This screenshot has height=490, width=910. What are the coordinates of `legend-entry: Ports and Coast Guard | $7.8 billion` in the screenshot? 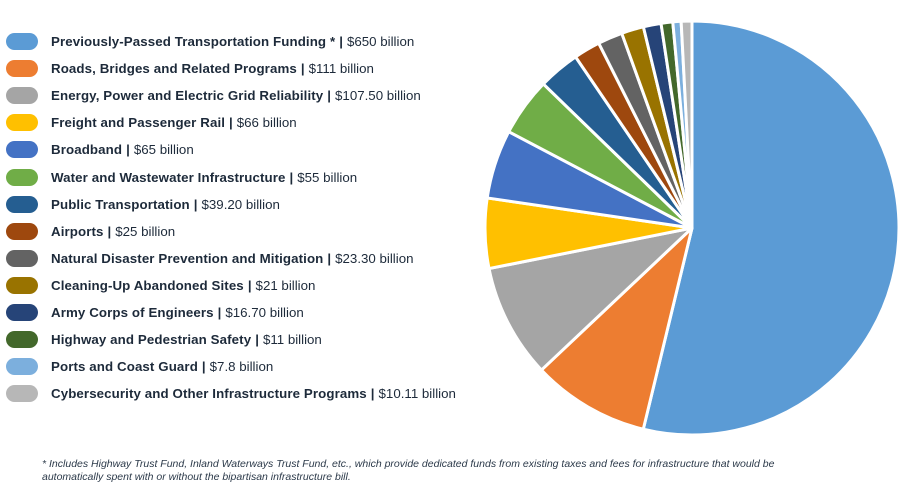 It's located at (162, 366).